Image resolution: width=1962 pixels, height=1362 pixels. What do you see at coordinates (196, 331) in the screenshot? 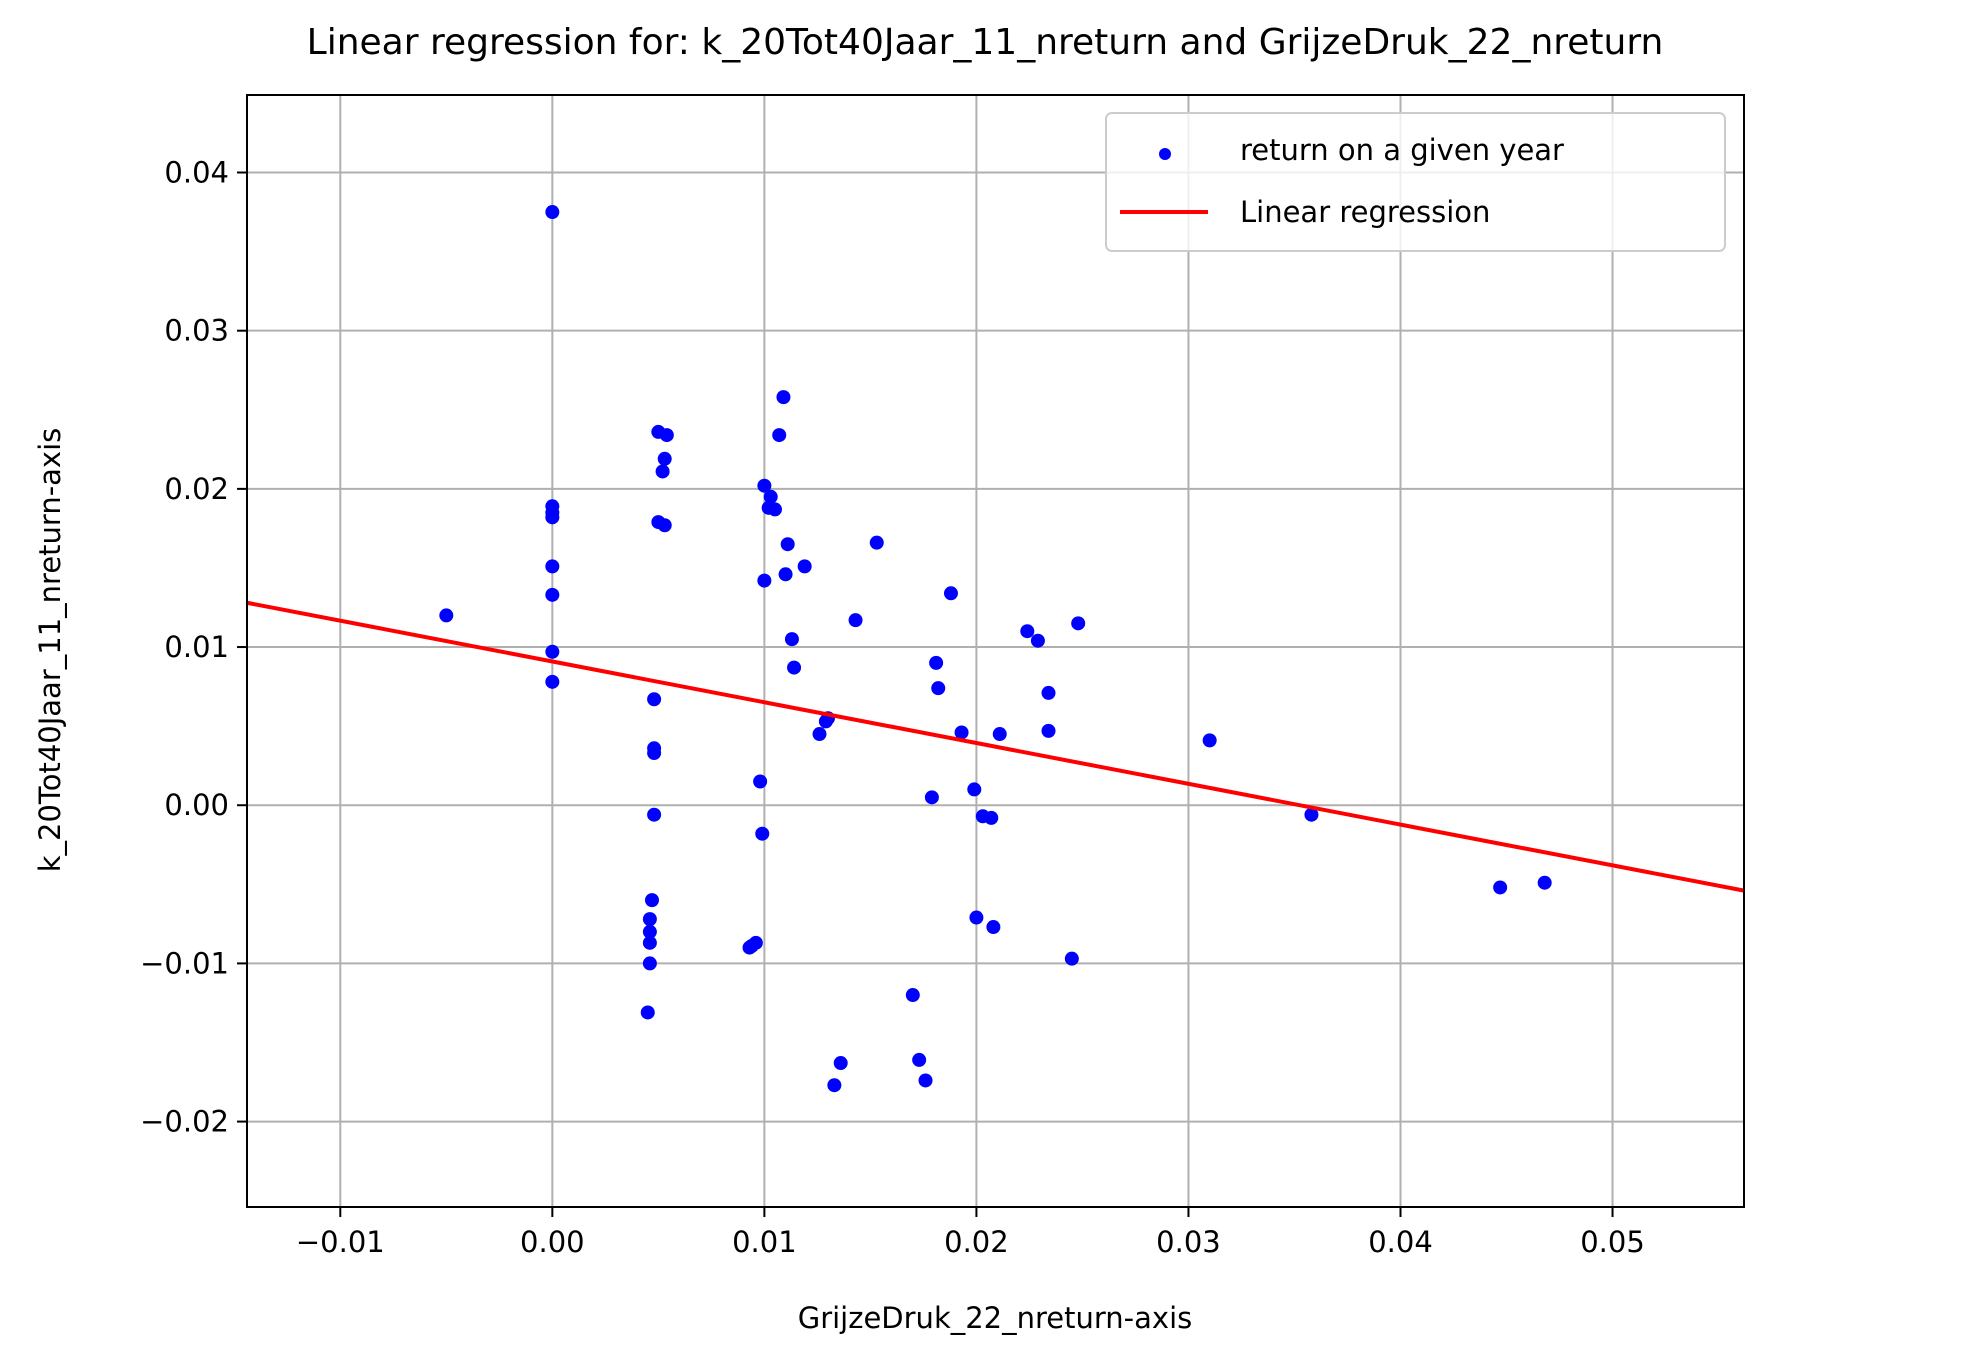
I see `y-tick-label: 0.03` at bounding box center [196, 331].